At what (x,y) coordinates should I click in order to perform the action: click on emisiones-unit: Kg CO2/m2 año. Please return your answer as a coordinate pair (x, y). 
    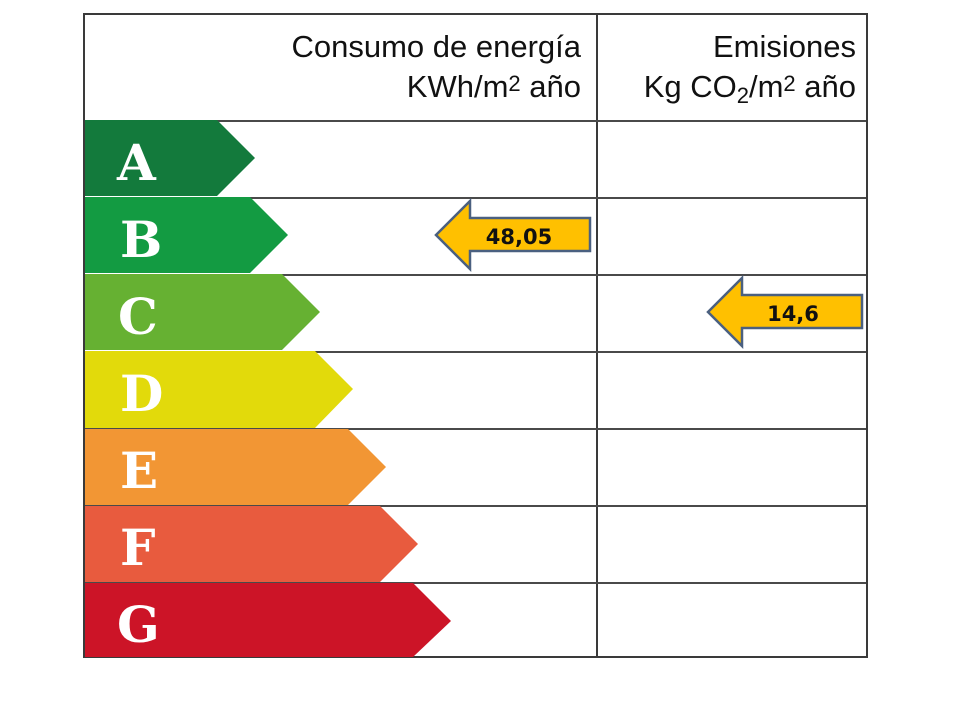
    Looking at the image, I should click on (727, 87).